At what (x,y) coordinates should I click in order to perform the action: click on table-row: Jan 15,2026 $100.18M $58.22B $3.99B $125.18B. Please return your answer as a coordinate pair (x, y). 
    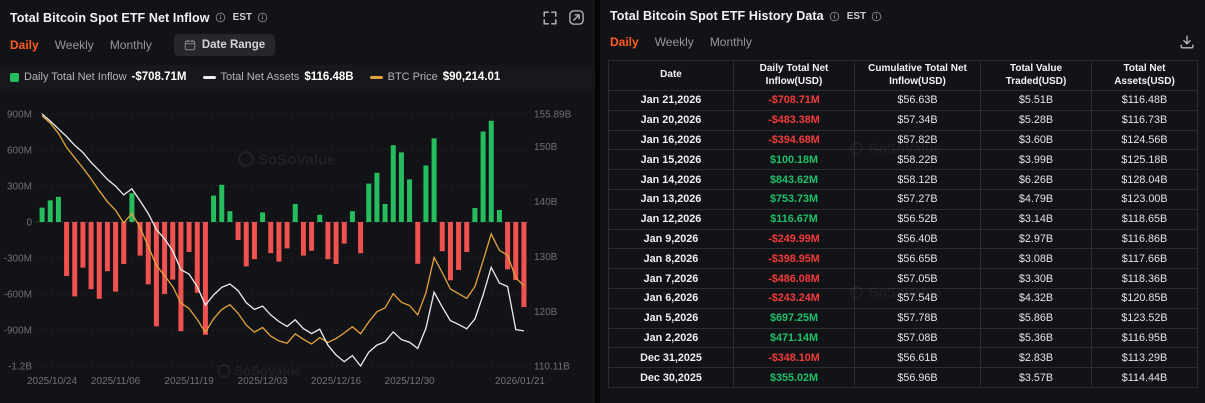
    Looking at the image, I should click on (903, 160).